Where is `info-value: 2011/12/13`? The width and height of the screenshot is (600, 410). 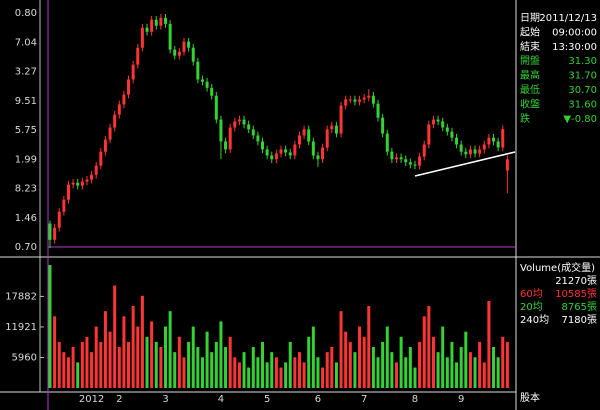
info-value: 2011/12/13 is located at coordinates (568, 18).